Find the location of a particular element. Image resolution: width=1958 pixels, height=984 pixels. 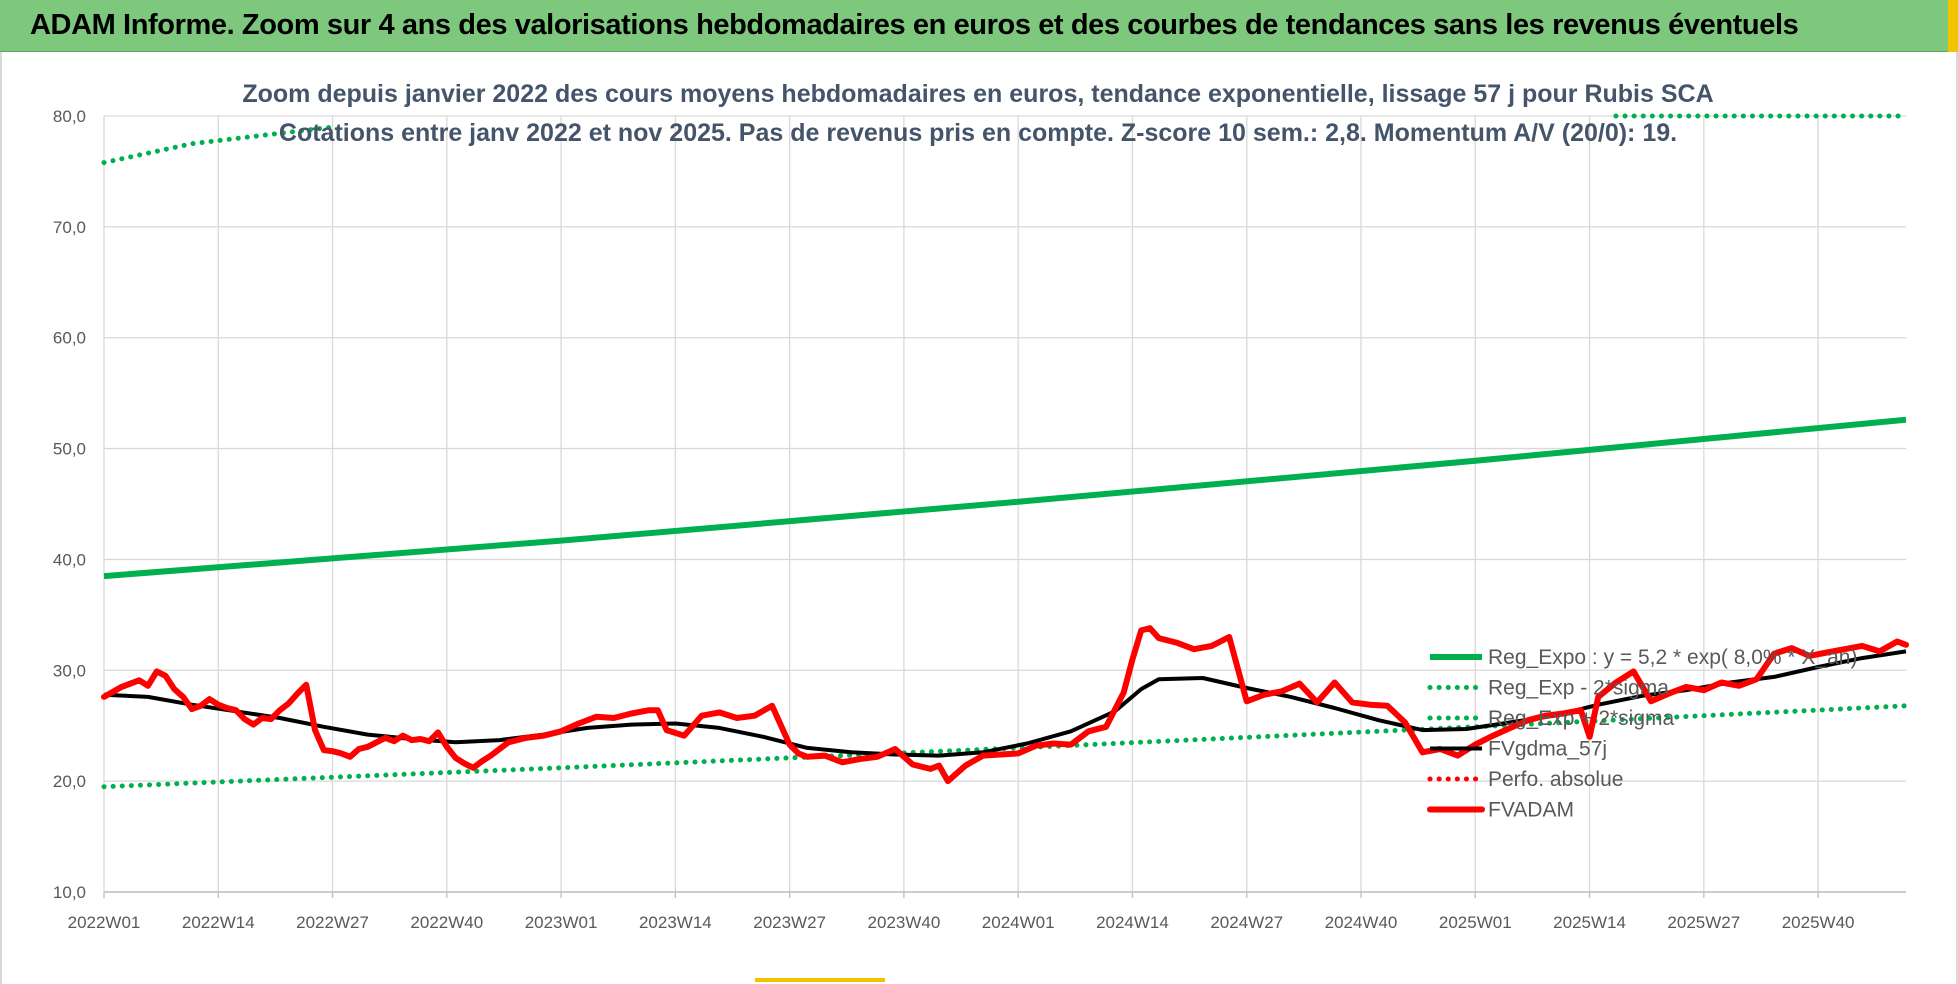

x-tick-label: 2024W40 is located at coordinates (1361, 922).